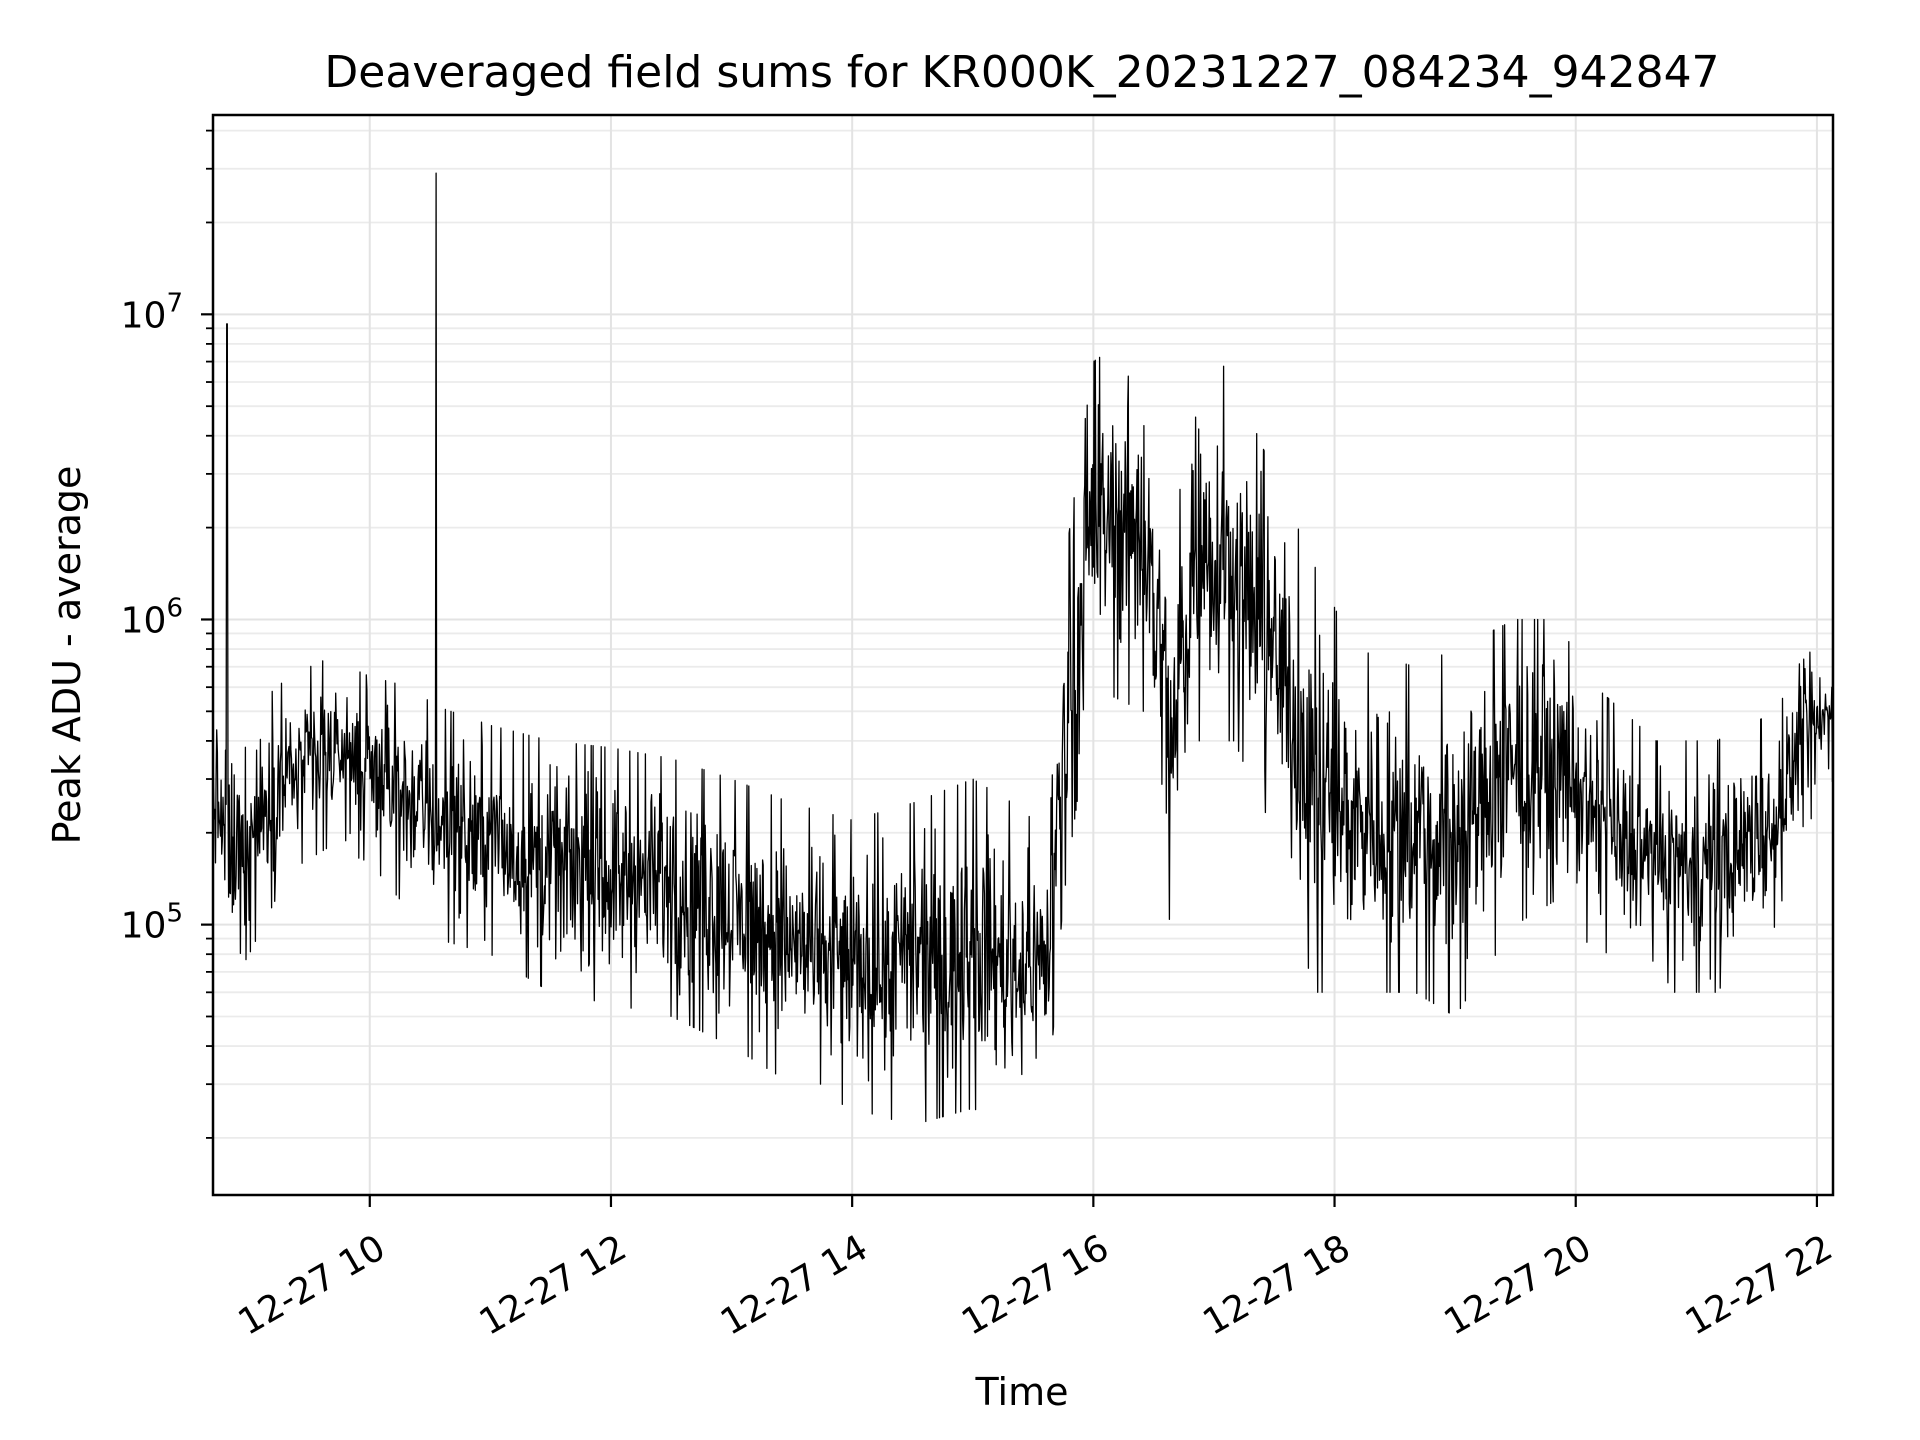  What do you see at coordinates (553, 1285) in the screenshot?
I see `x-tick-label: 12-27 12` at bounding box center [553, 1285].